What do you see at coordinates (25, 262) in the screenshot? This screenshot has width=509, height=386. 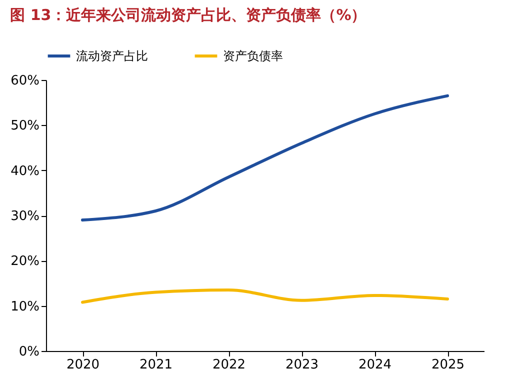 I see `y-tick-label: 20%` at bounding box center [25, 262].